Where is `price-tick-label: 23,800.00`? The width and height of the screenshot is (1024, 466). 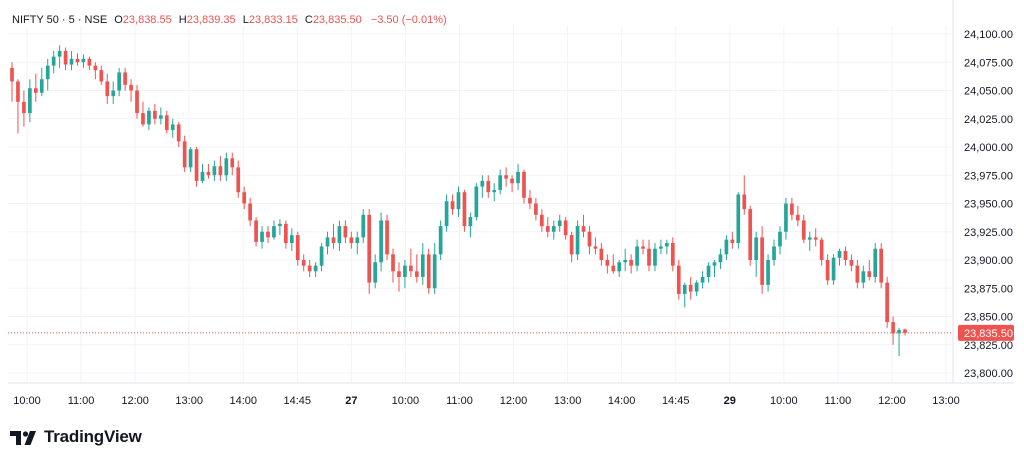
price-tick-label: 23,800.00 is located at coordinates (988, 374).